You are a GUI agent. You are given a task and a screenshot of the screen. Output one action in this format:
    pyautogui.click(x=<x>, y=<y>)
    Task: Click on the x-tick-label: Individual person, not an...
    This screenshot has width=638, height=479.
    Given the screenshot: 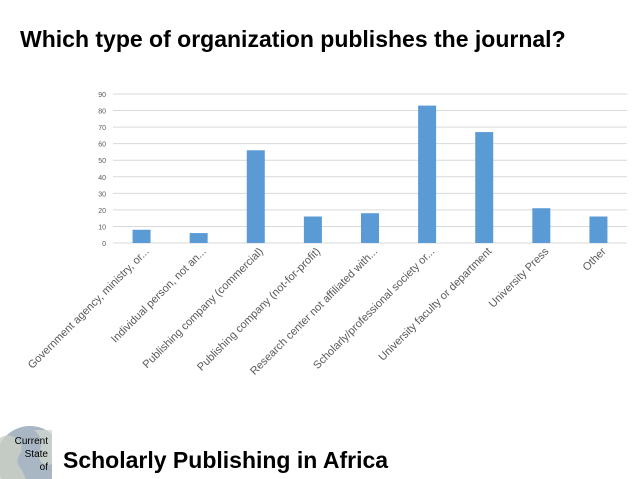 What is the action you would take?
    pyautogui.click(x=159, y=296)
    